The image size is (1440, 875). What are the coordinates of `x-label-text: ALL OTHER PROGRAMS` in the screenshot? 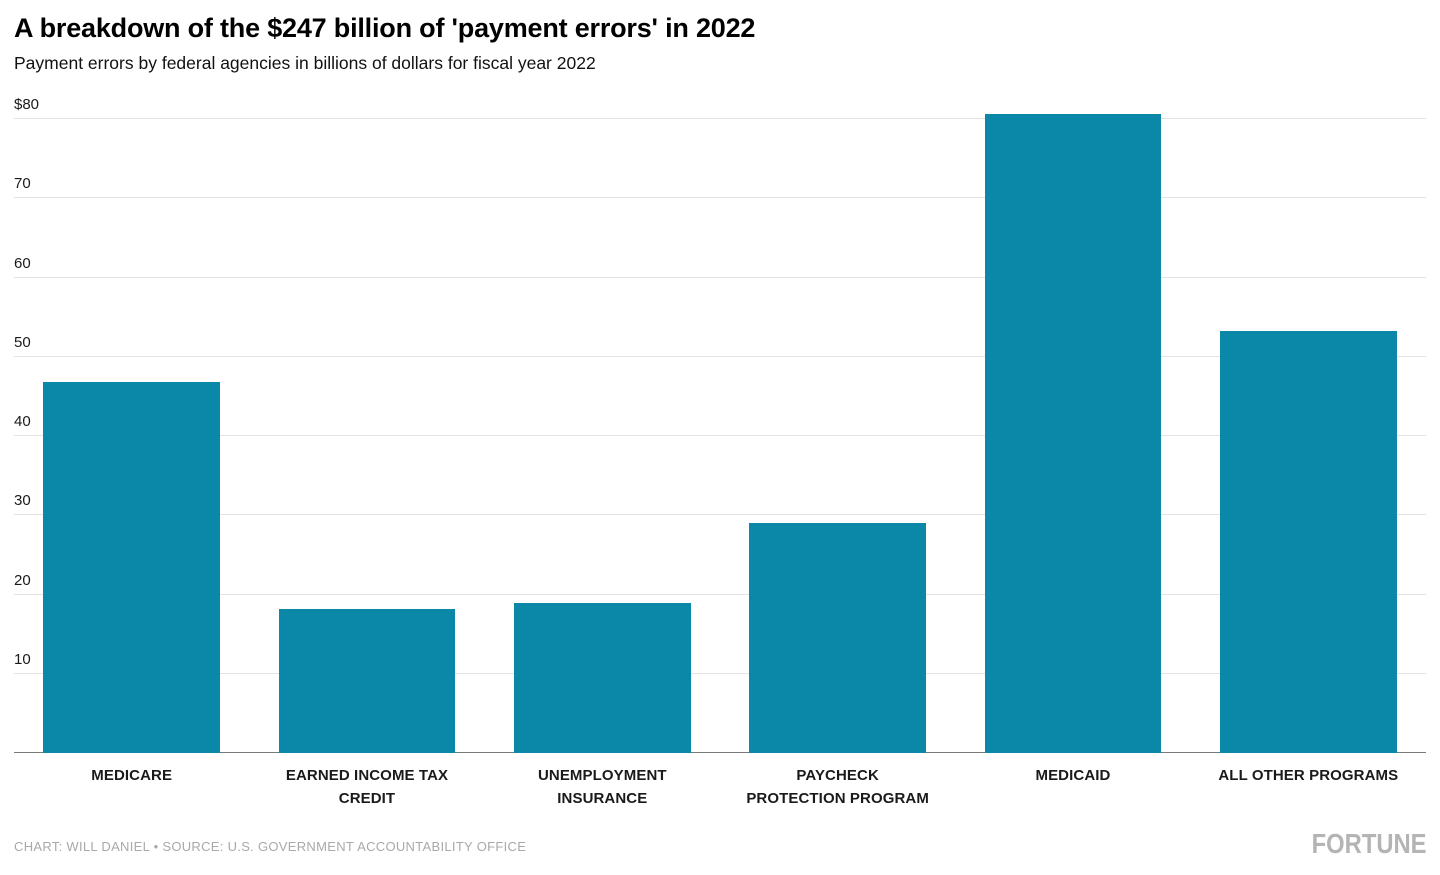 It's located at (1308, 775).